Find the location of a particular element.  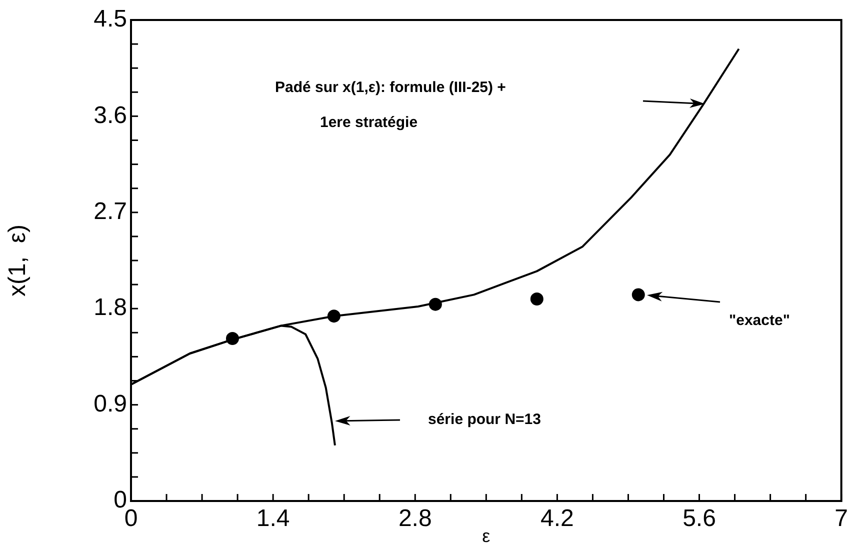

x-axis-title: ε is located at coordinates (486, 536).